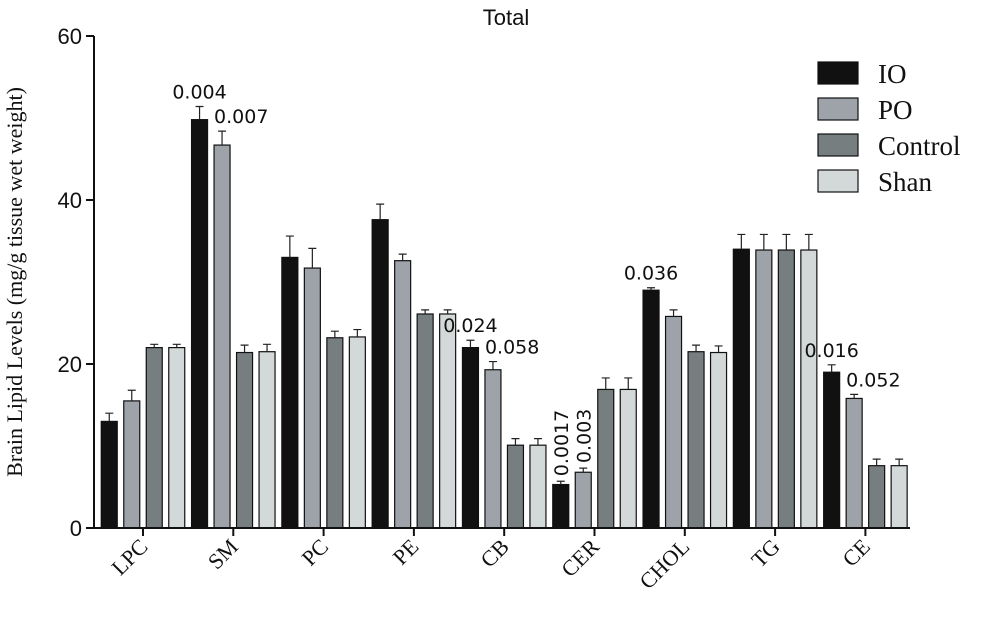  Describe the element at coordinates (493, 449) in the screenshot. I see `bar-cb-po` at that location.